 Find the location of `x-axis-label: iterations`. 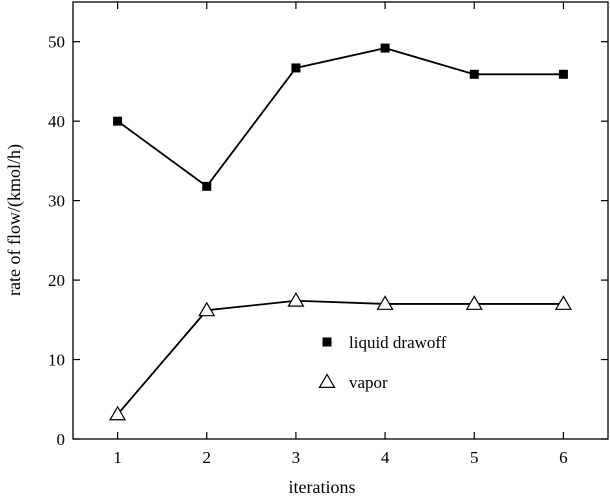

x-axis-label: iterations is located at coordinates (322, 487).